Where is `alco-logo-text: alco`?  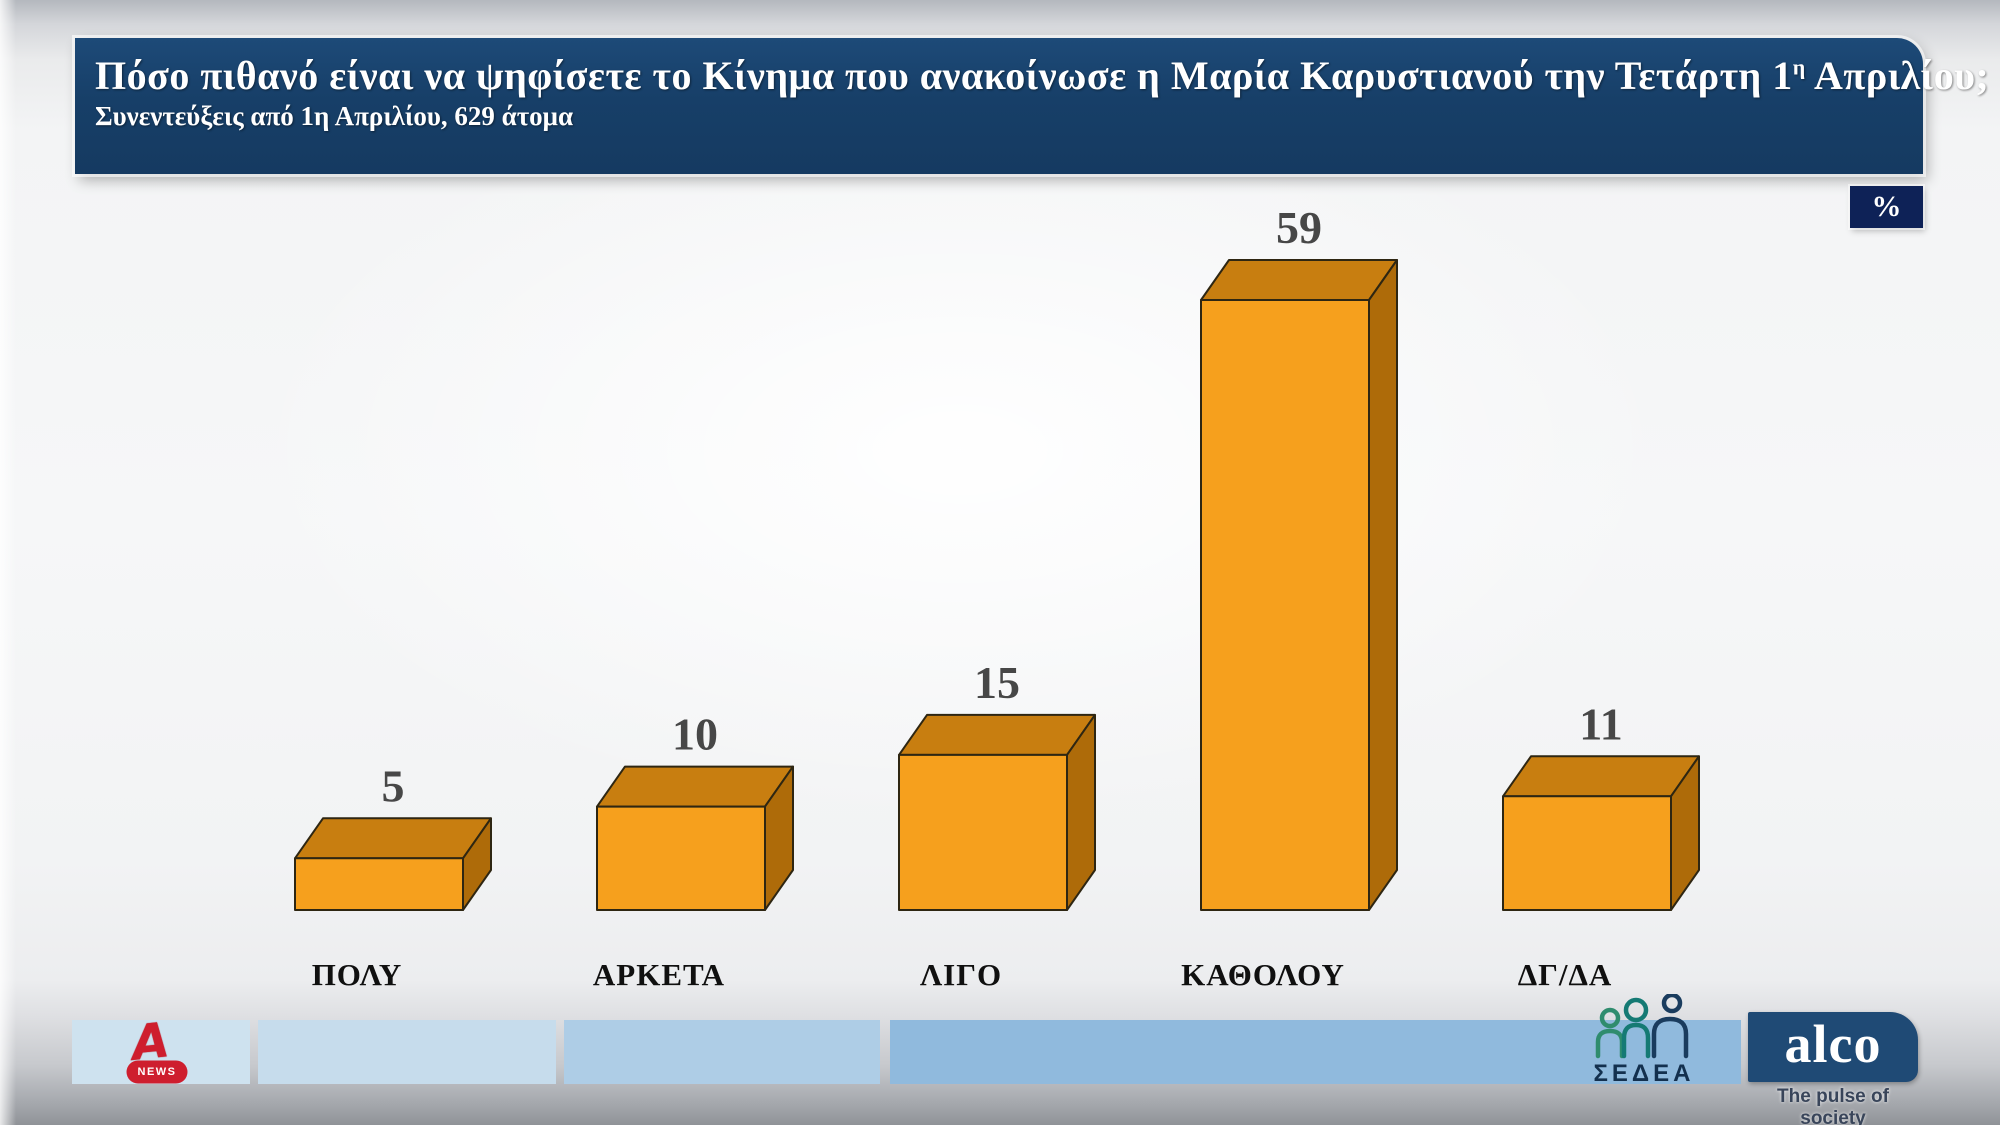
alco-logo-text: alco is located at coordinates (1833, 1044).